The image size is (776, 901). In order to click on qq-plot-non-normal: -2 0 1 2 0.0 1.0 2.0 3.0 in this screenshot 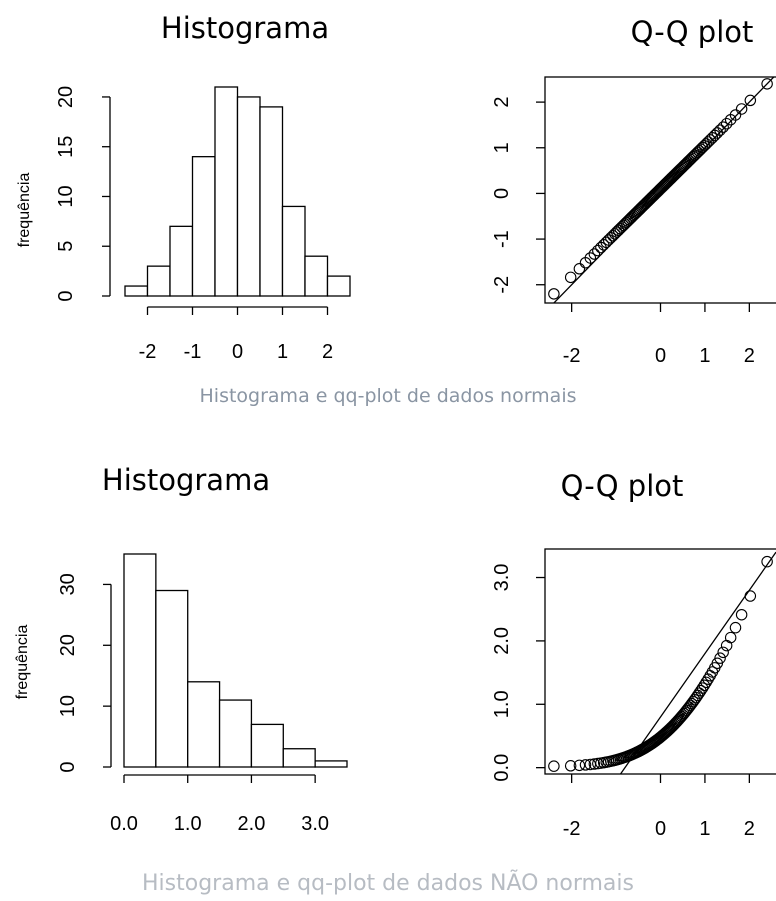, I will do `click(633, 694)`.